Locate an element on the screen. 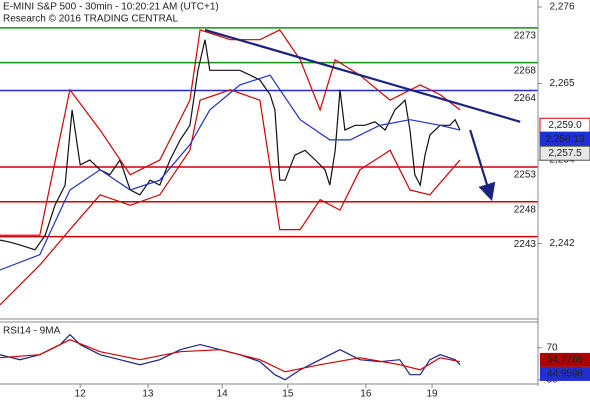 The height and width of the screenshot is (400, 590). rsi-tag-label: 54.7766 is located at coordinates (565, 360).